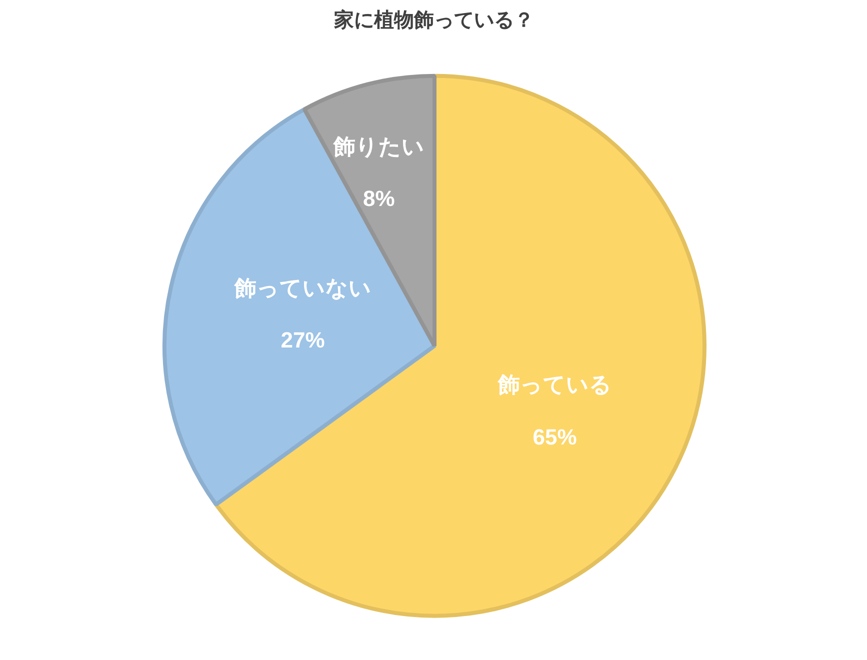 The width and height of the screenshot is (867, 660). Describe the element at coordinates (554, 385) in the screenshot. I see `slice-label: 飾っている` at that location.